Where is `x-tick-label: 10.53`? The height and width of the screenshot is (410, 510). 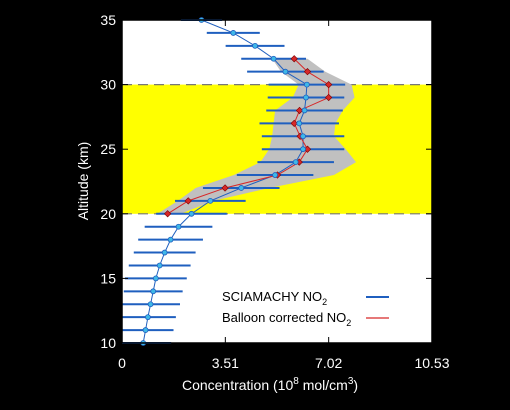
x-tick-label: 10.53 is located at coordinates (431, 363).